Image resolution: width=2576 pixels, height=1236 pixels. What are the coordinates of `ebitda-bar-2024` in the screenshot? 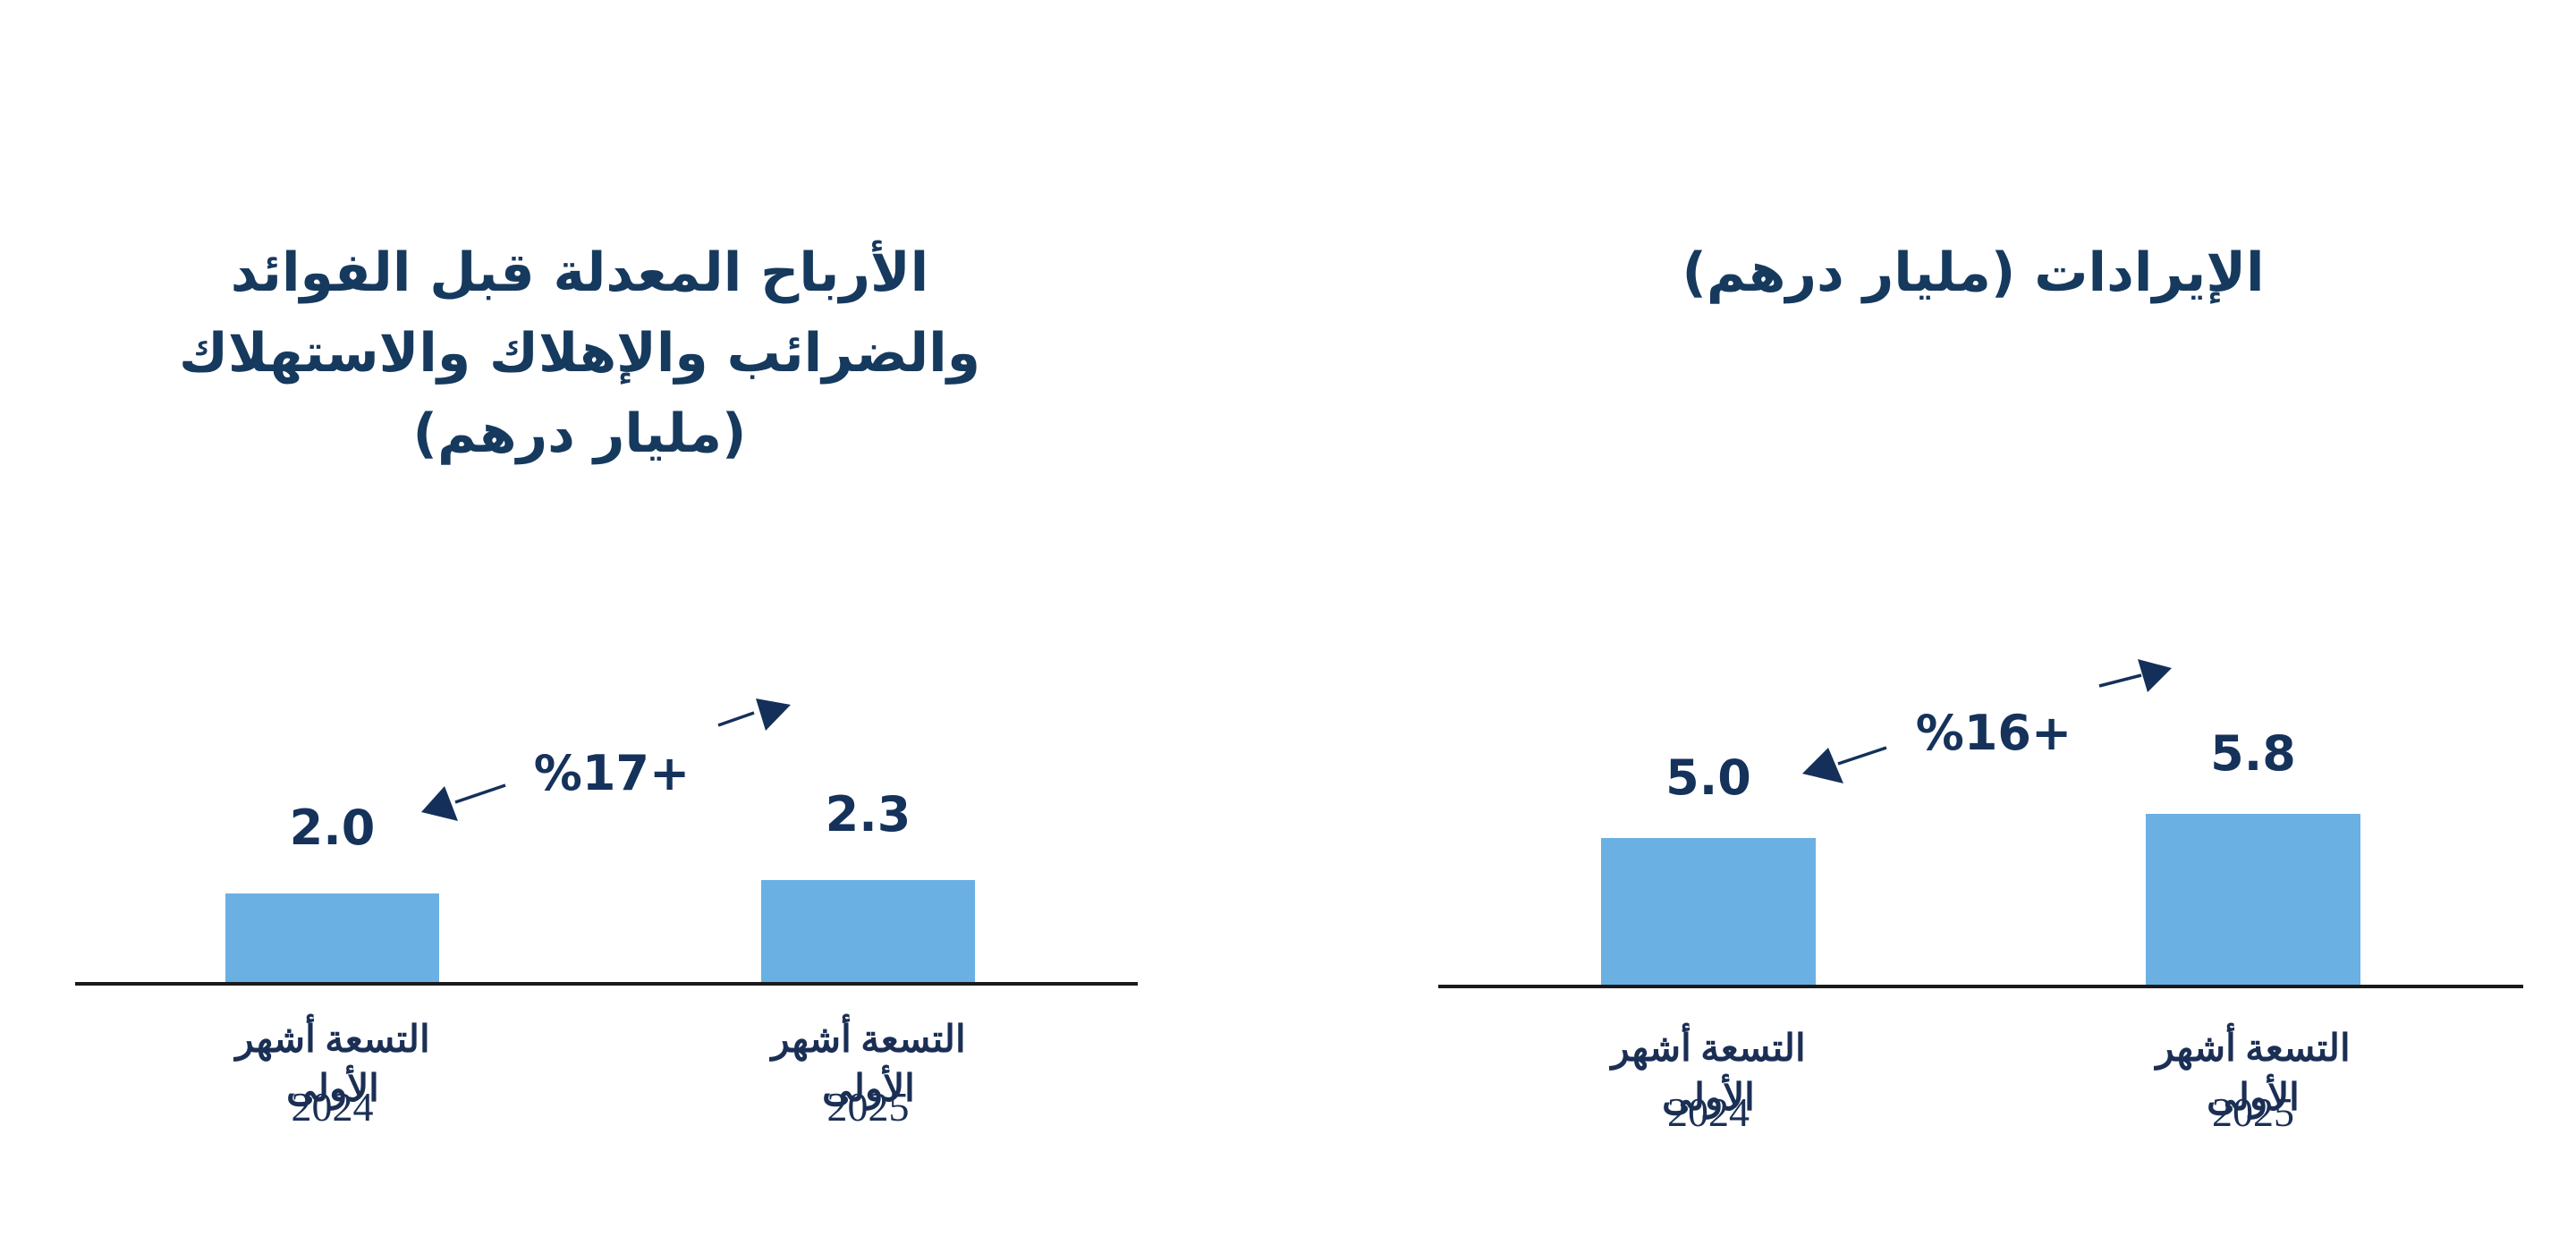 It's located at (332, 939).